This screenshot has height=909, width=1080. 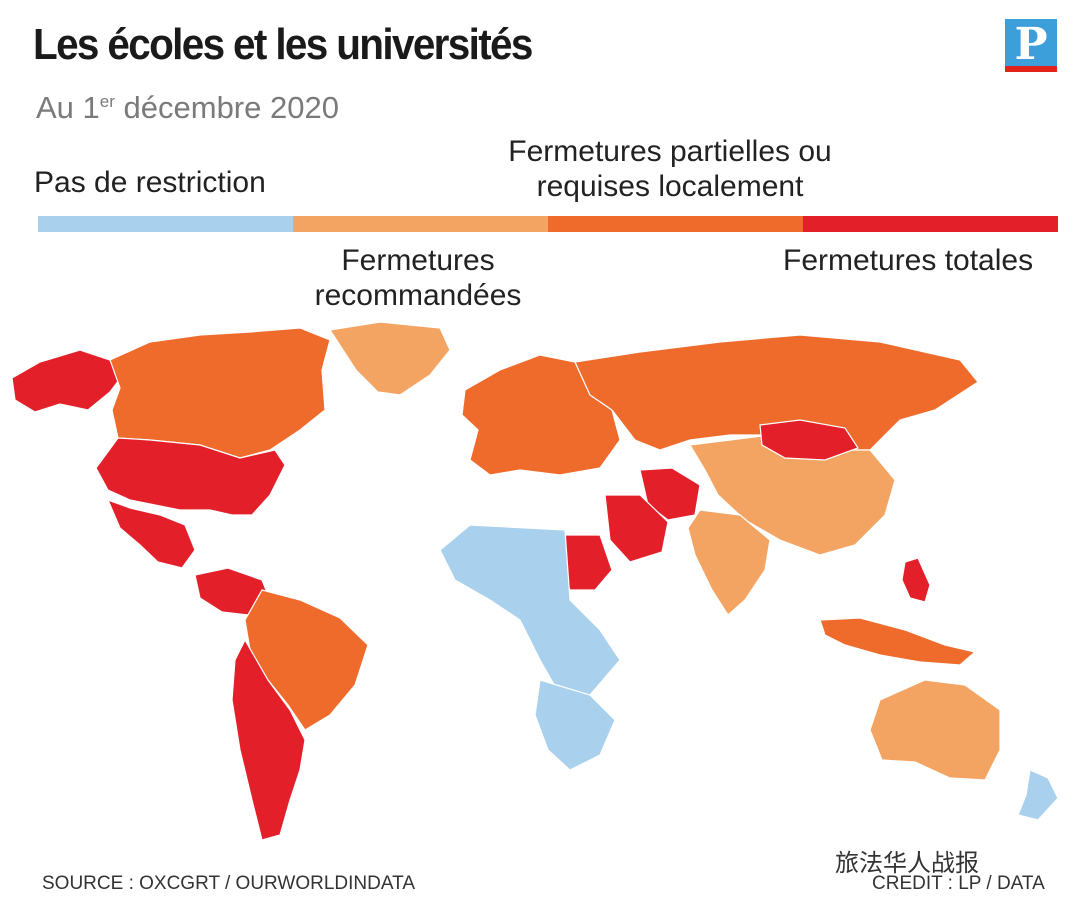 What do you see at coordinates (916, 580) in the screenshot?
I see `map-region-philippines` at bounding box center [916, 580].